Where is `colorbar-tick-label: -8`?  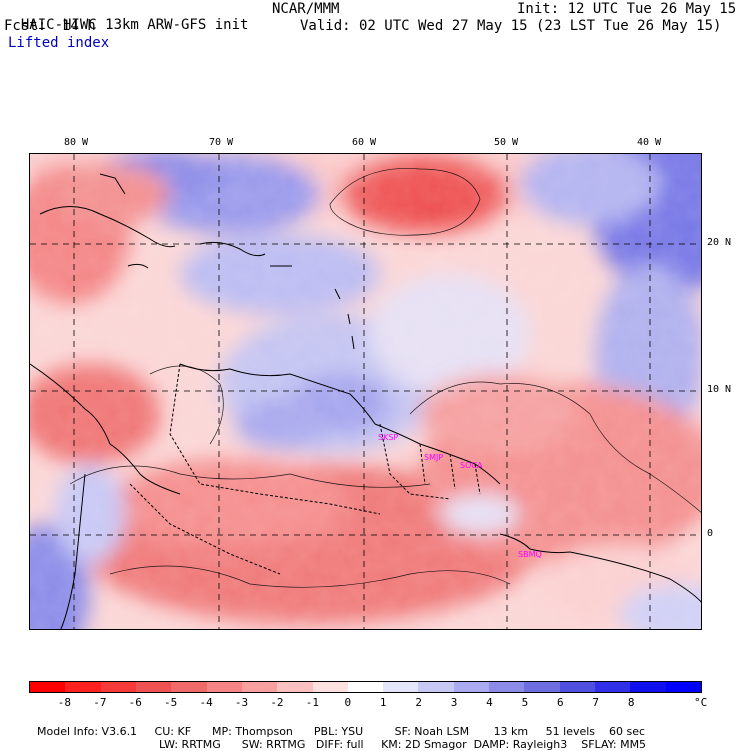 colorbar-tick-label: -8 is located at coordinates (64, 702).